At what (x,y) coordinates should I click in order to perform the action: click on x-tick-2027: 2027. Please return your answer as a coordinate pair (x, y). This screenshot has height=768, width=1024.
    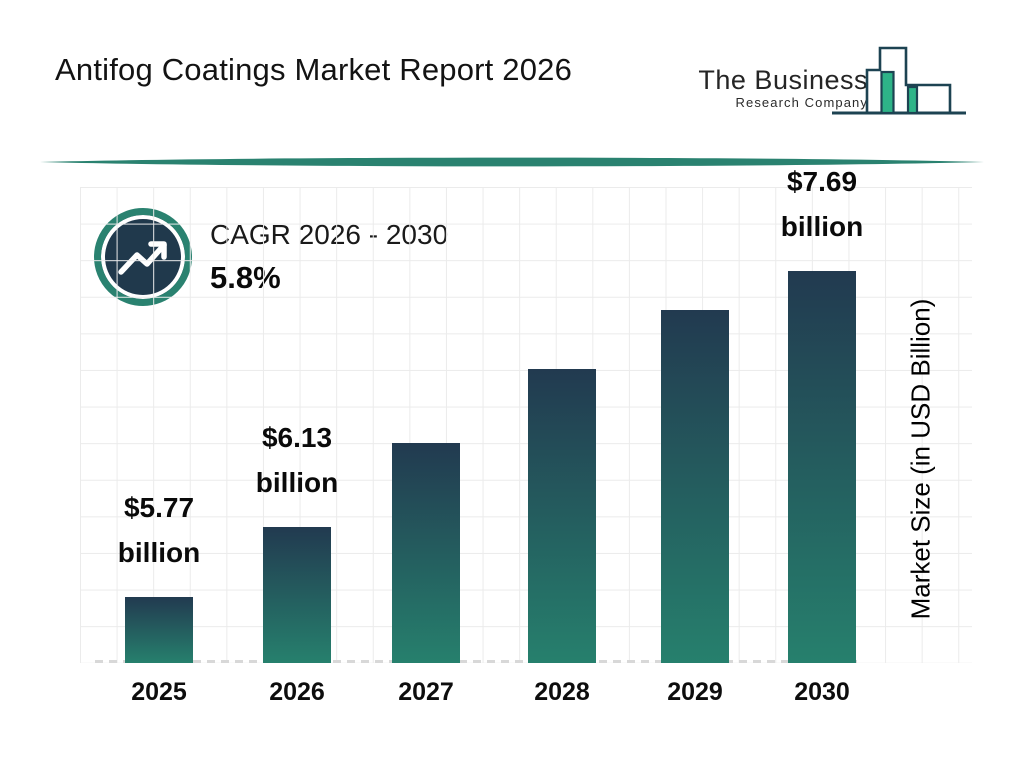
    Looking at the image, I should click on (426, 692).